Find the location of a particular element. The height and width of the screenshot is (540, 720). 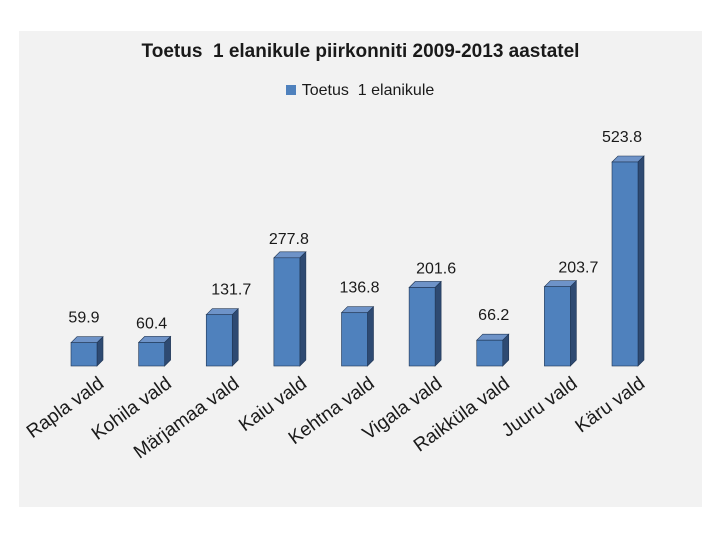

category-label: Juuru vald is located at coordinates (539, 407).